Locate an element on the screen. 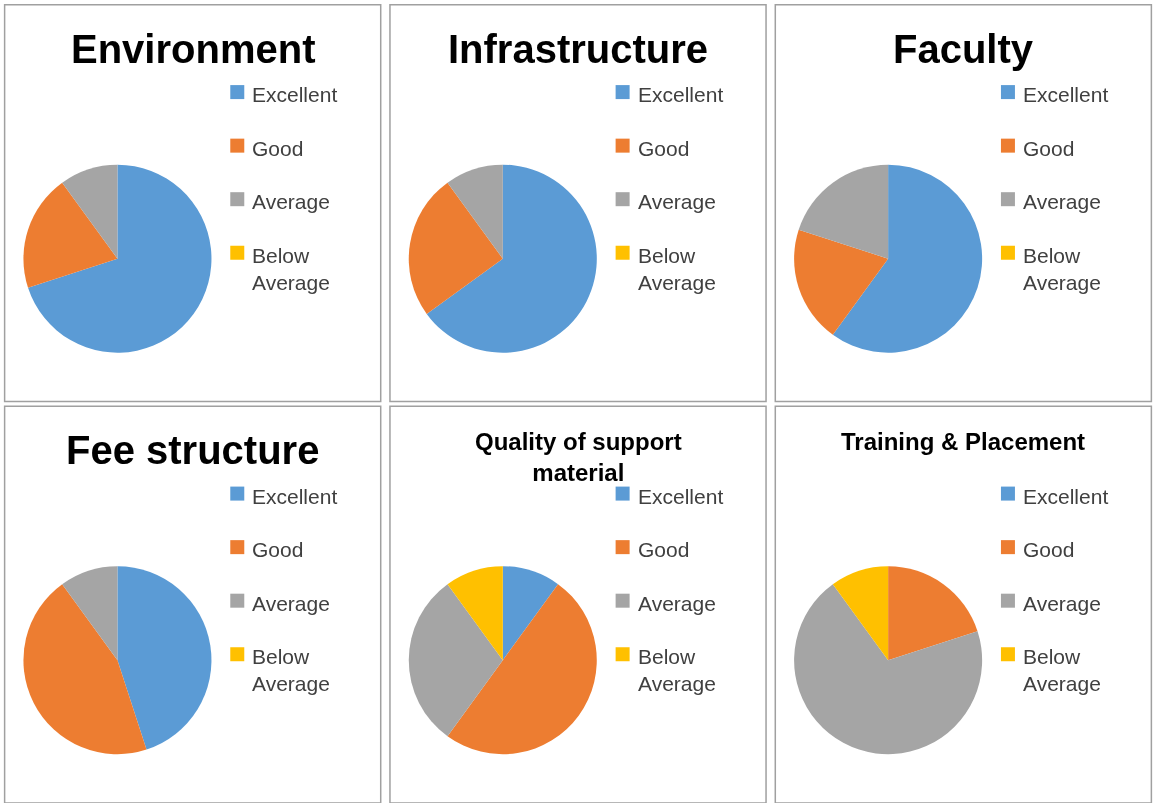  chart-title: Infrastructure is located at coordinates (578, 49).